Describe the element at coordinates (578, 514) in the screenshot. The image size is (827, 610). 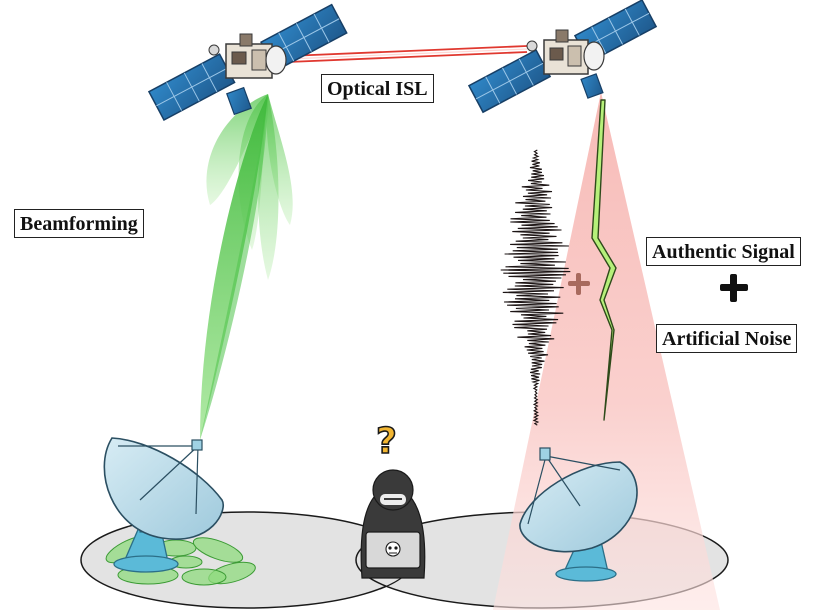
I see `ground-dish-right` at that location.